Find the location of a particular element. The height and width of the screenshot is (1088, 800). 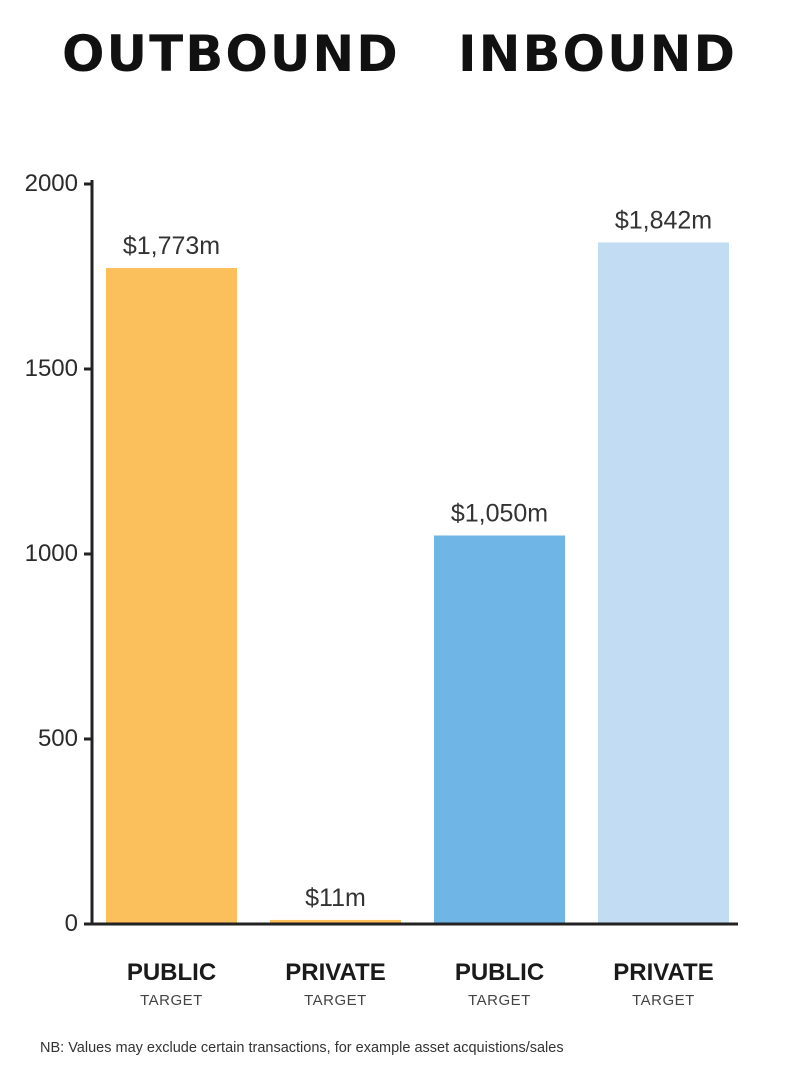

y-tick-label: 500 is located at coordinates (58, 738).